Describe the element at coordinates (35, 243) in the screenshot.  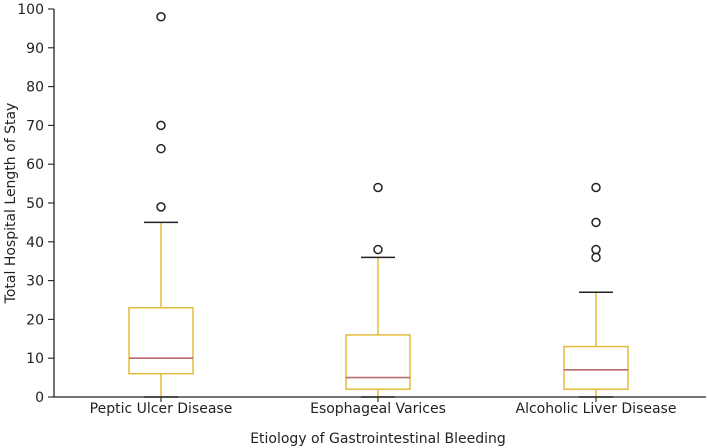
I see `y-tick-label: 40` at that location.